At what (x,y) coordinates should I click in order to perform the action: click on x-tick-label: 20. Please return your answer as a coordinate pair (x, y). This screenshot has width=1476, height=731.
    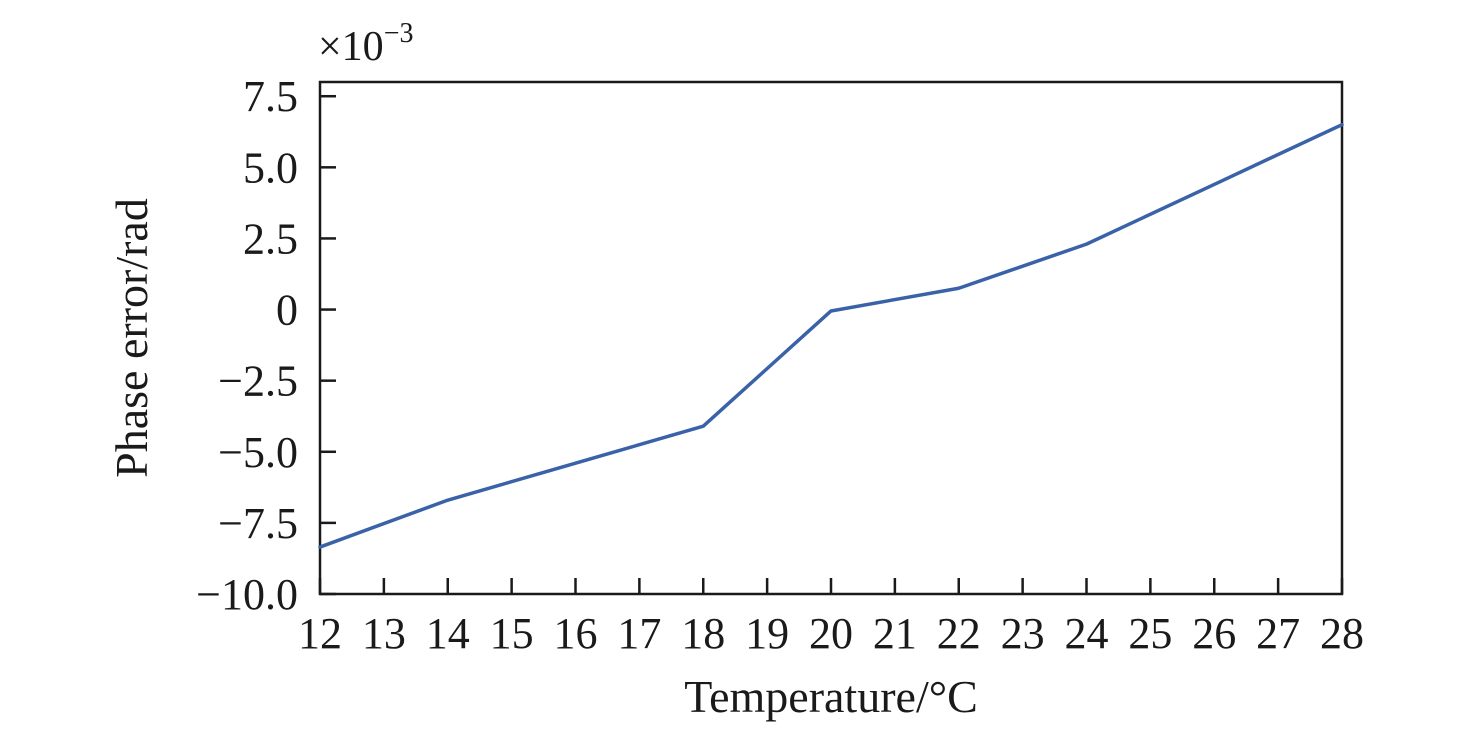
    Looking at the image, I should click on (831, 633).